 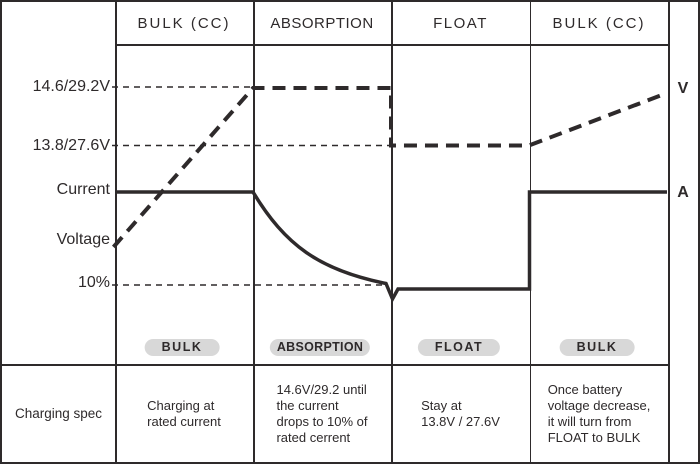 I want to click on axis-label-absorption-voltage: 14.6/29.2V, so click(x=71, y=86).